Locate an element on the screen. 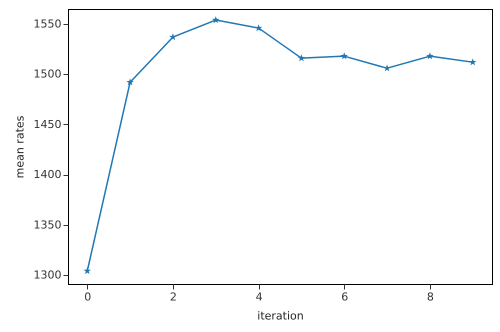 The width and height of the screenshot is (500, 332). y-tick-label: 1350 is located at coordinates (48, 225).